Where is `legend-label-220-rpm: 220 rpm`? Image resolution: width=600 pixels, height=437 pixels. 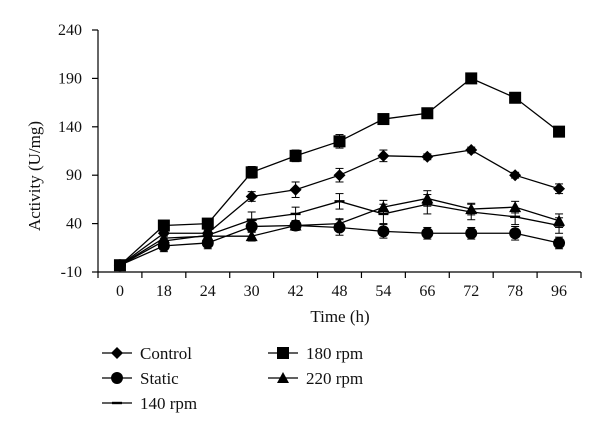
legend-label-220-rpm: 220 rpm is located at coordinates (334, 378).